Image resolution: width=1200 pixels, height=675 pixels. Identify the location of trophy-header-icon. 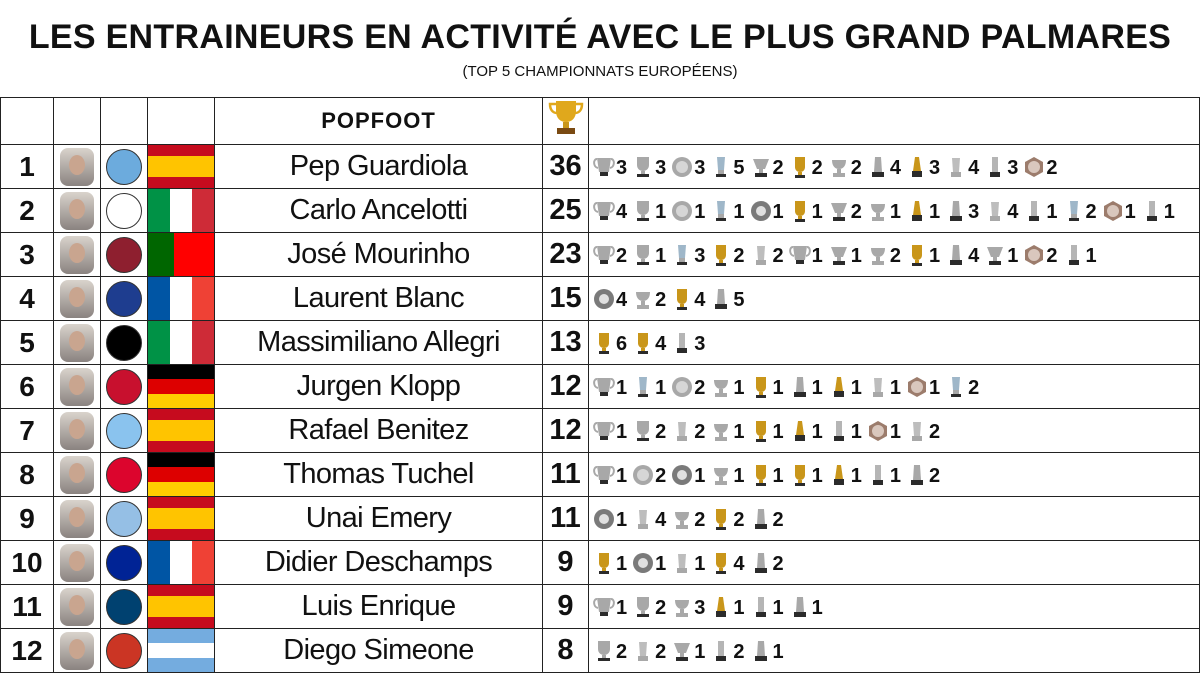
(565, 121).